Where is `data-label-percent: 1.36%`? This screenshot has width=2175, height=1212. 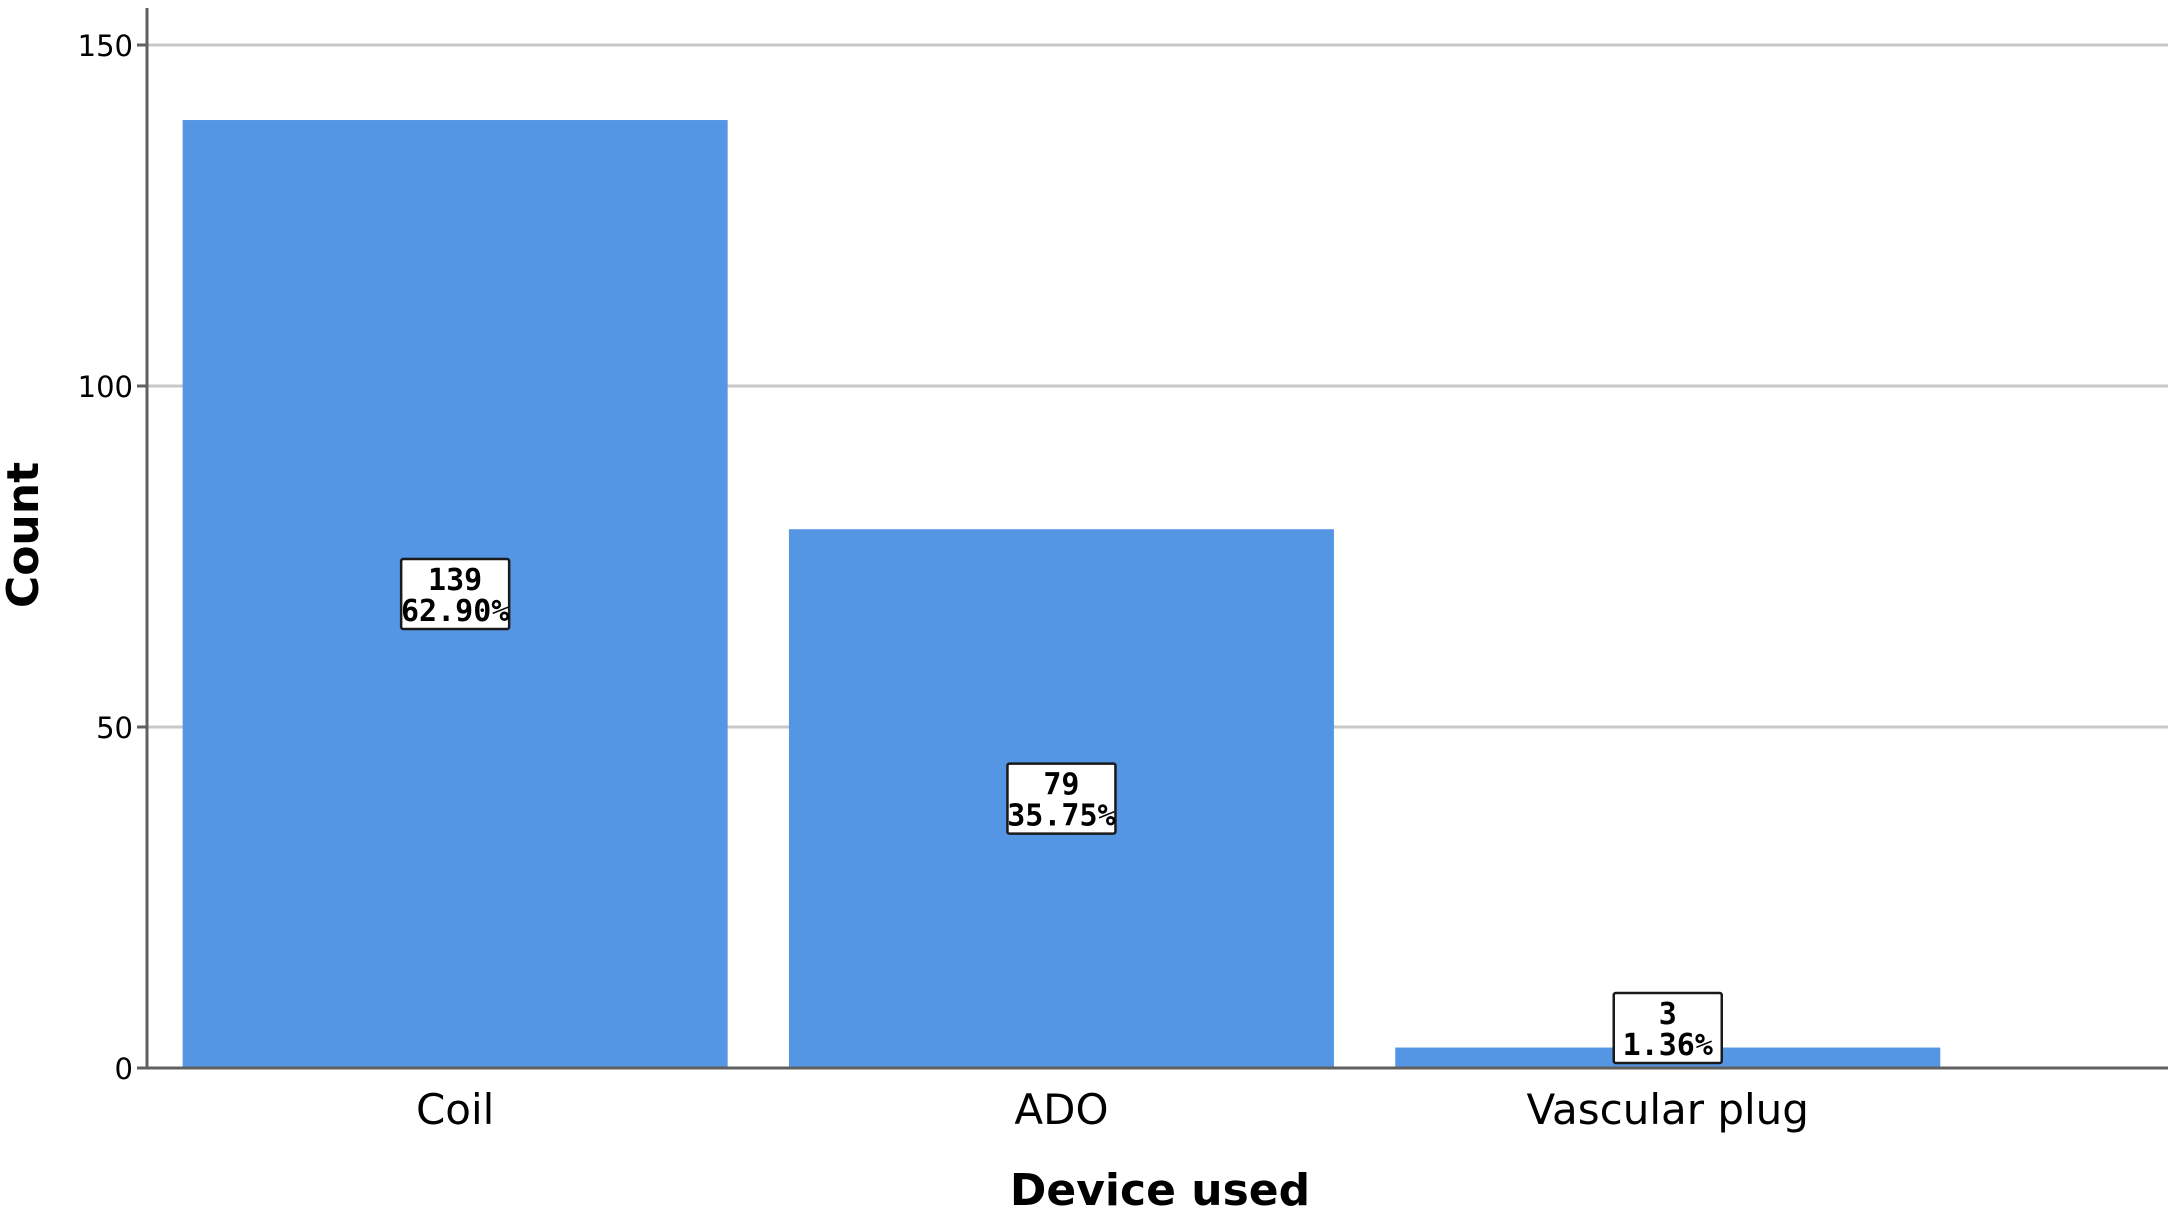 data-label-percent: 1.36% is located at coordinates (1668, 1045).